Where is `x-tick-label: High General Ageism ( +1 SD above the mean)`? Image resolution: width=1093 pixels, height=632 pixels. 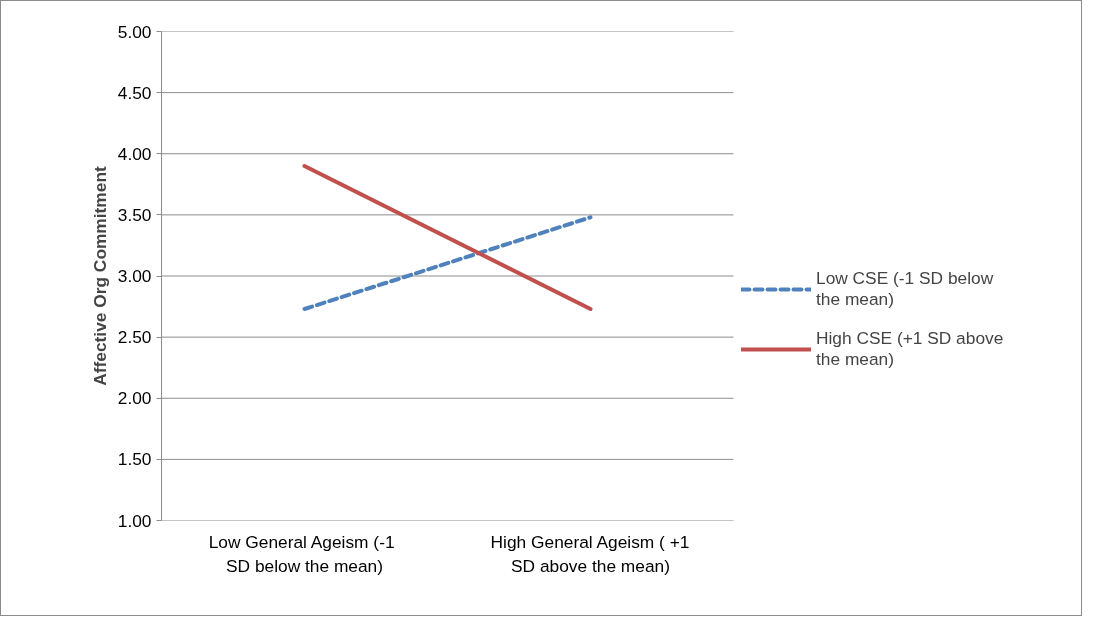 x-tick-label: High General Ageism ( +1 SD above the mean) is located at coordinates (590, 553).